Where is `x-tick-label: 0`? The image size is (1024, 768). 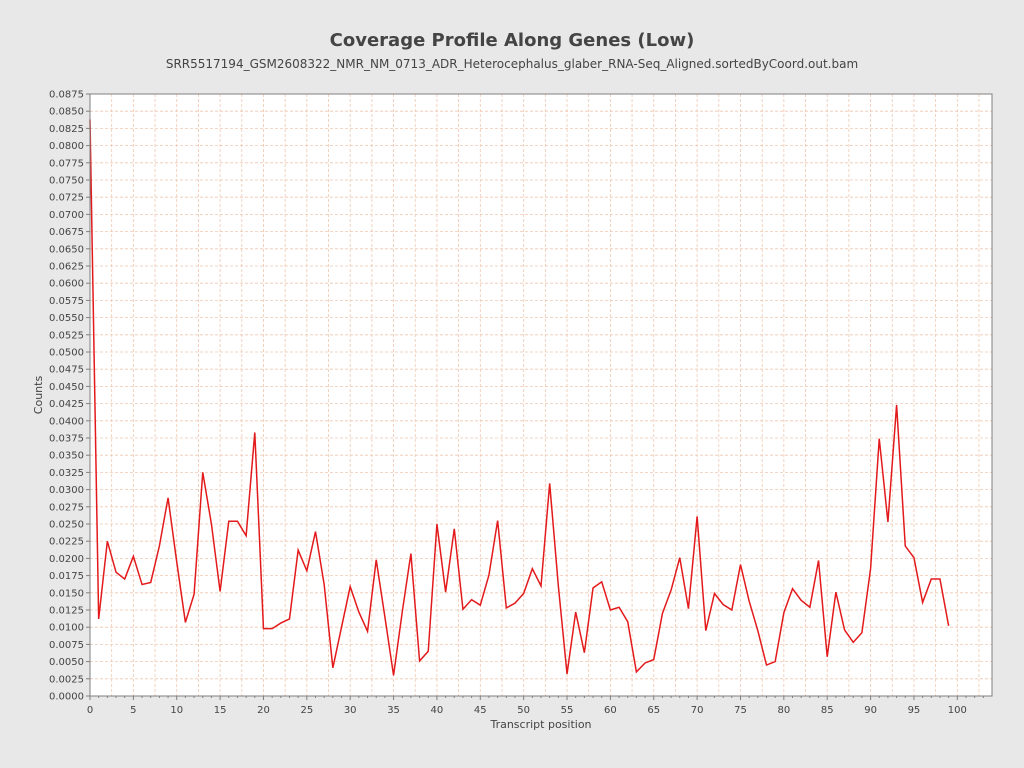 x-tick-label: 0 is located at coordinates (90, 710).